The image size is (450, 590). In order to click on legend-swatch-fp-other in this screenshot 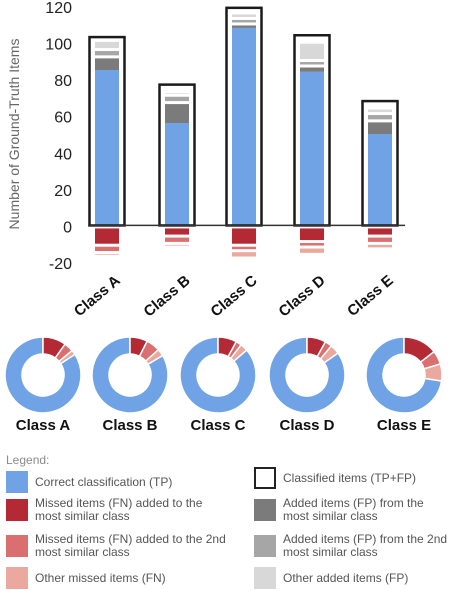, I will do `click(265, 578)`.